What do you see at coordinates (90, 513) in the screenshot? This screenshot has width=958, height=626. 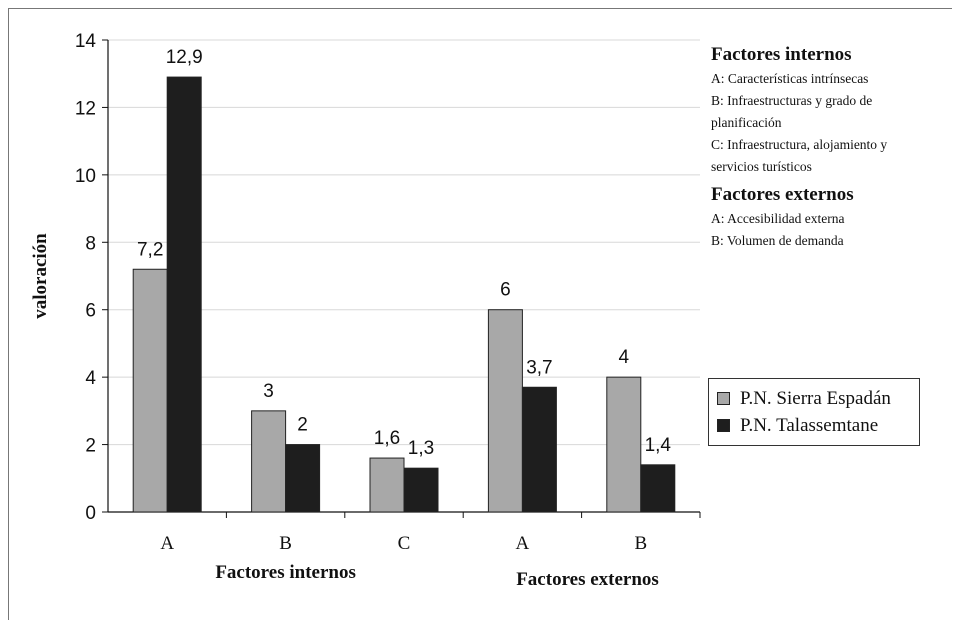 I see `y-tick-label: 0` at bounding box center [90, 513].